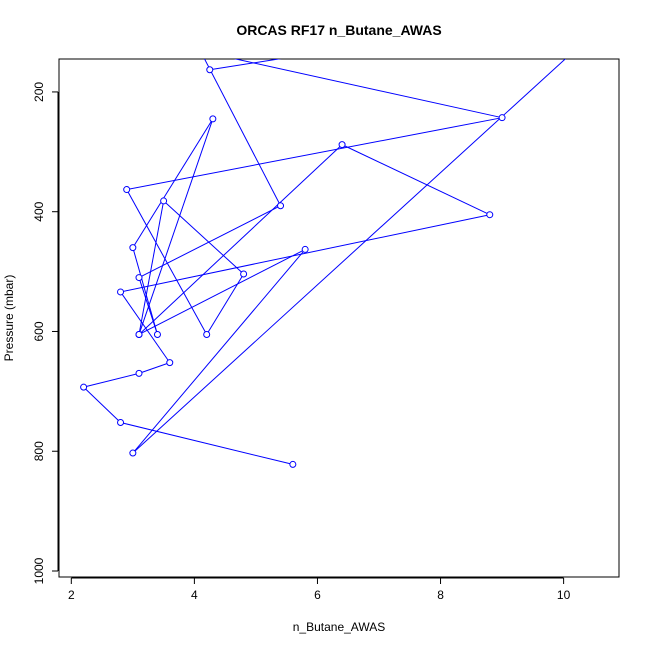  I want to click on x-tick-label: 6, so click(317, 595).